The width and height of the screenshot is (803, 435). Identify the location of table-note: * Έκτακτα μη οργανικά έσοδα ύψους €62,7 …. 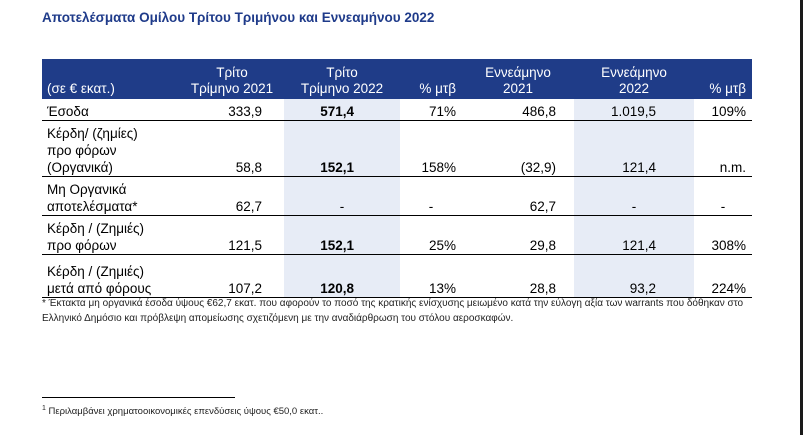
(393, 311).